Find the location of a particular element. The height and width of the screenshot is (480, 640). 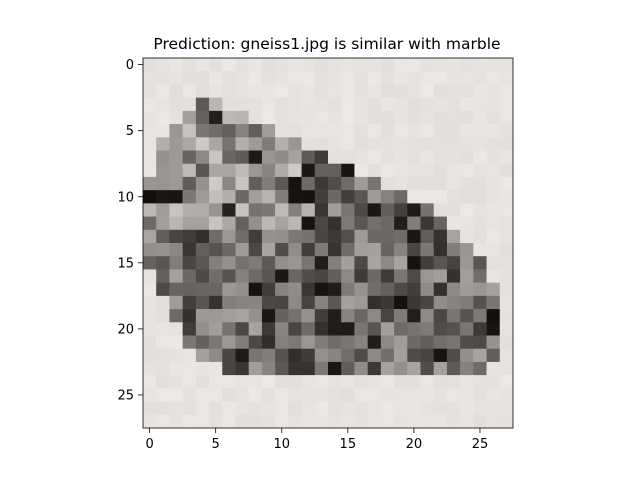

y-tick-label: 25 is located at coordinates (125, 395).